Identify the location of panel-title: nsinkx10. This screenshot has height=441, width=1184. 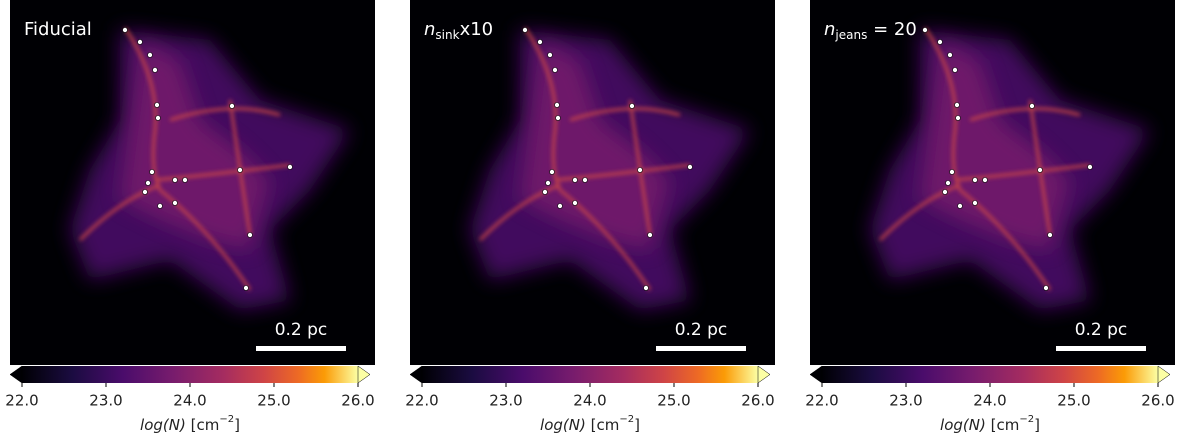
(458, 30).